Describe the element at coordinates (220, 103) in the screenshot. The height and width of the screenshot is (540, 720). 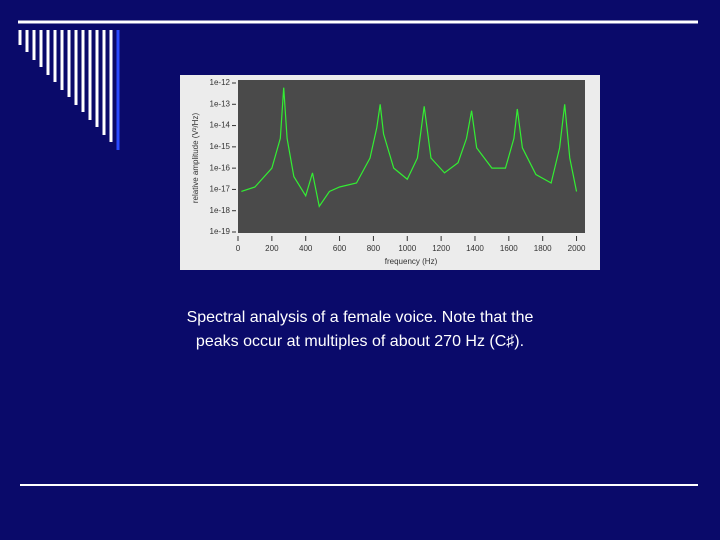
I see `y-tick-label: 1e-13` at that location.